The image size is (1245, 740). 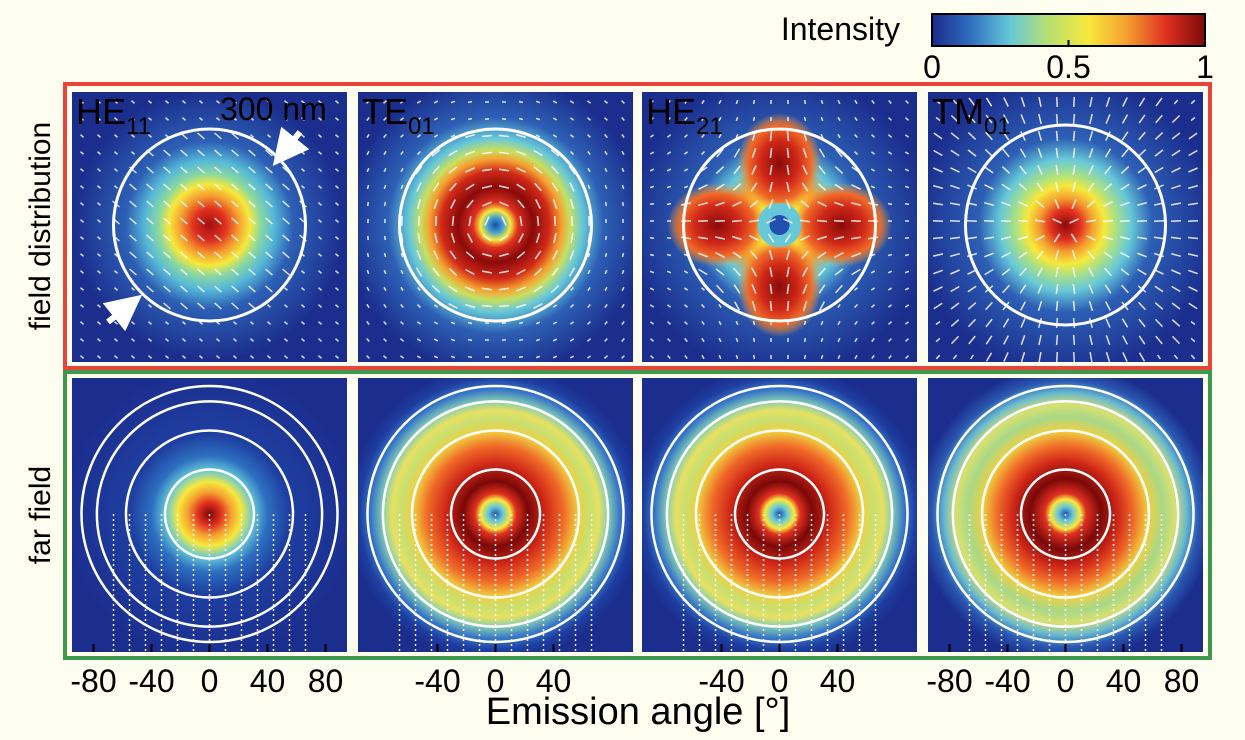 I want to click on scale-label: 300 nm, so click(x=273, y=109).